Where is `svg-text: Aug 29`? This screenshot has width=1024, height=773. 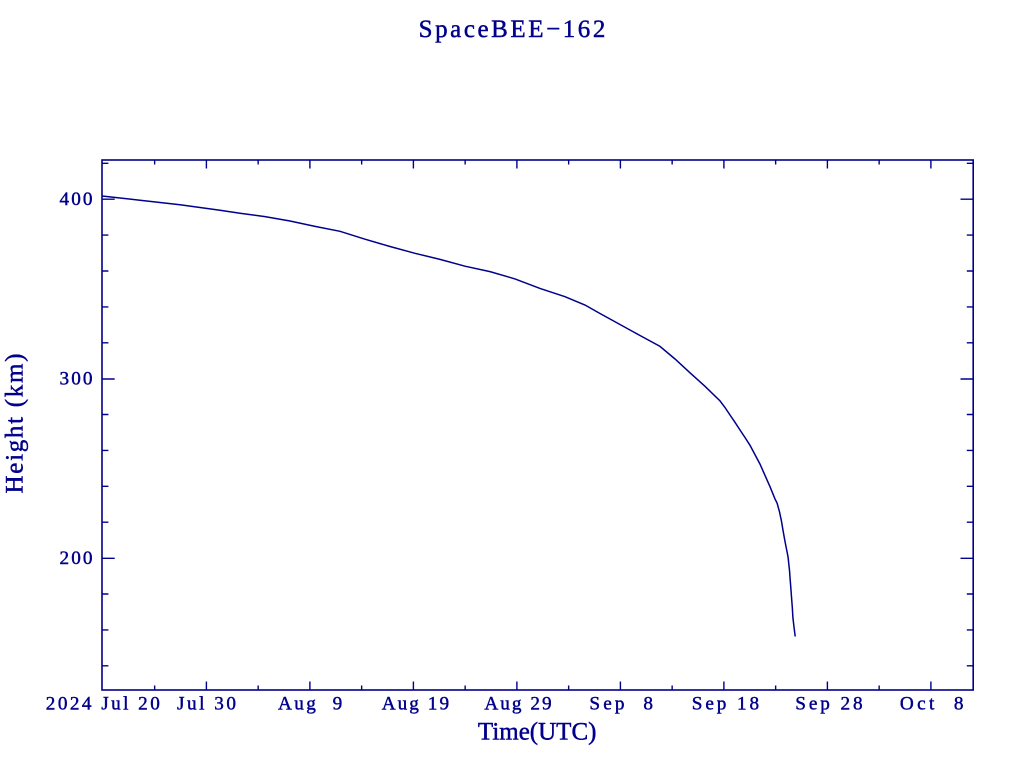
svg-text: Aug 29 is located at coordinates (517, 704).